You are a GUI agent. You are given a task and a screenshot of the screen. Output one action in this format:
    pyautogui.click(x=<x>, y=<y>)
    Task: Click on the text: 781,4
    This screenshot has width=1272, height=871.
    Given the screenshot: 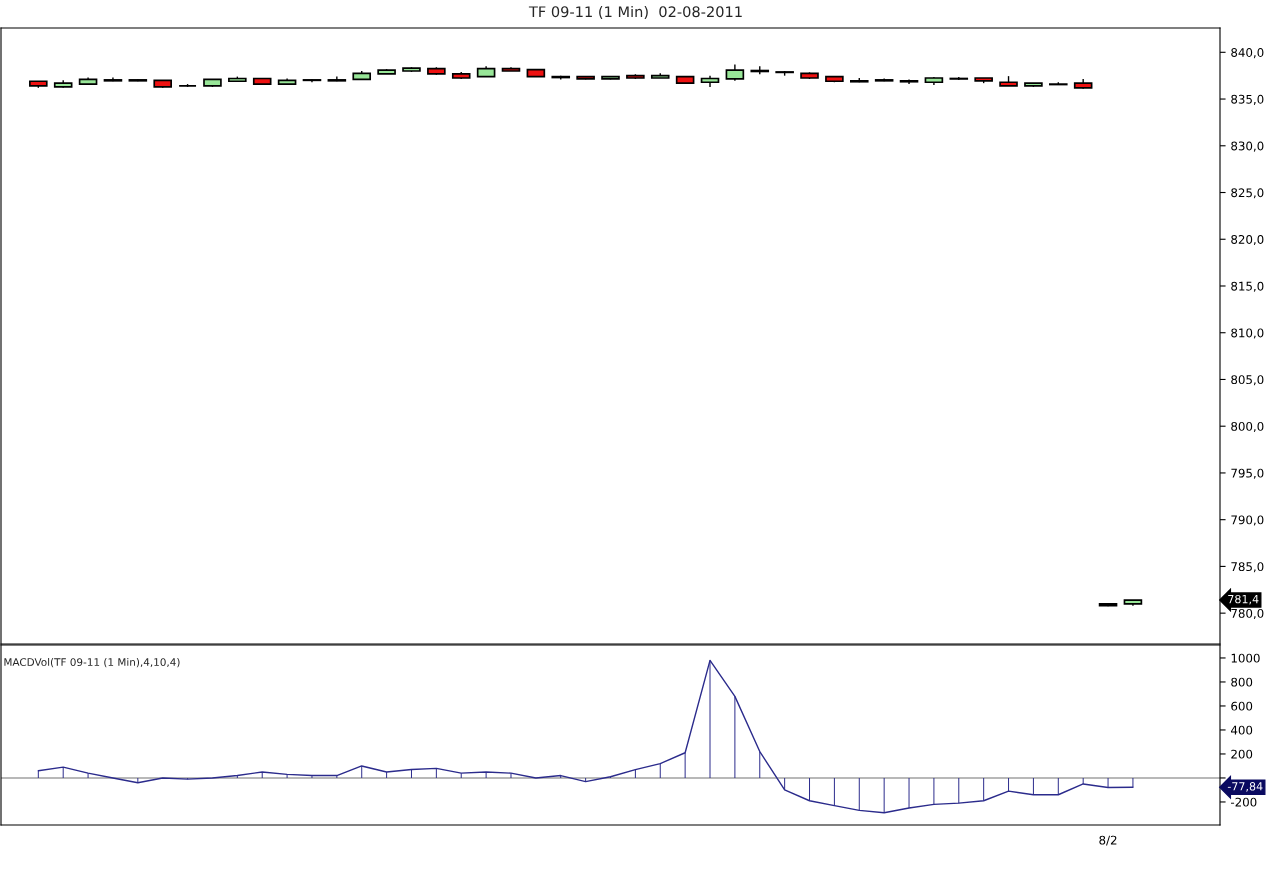 What is the action you would take?
    pyautogui.click(x=1243, y=599)
    